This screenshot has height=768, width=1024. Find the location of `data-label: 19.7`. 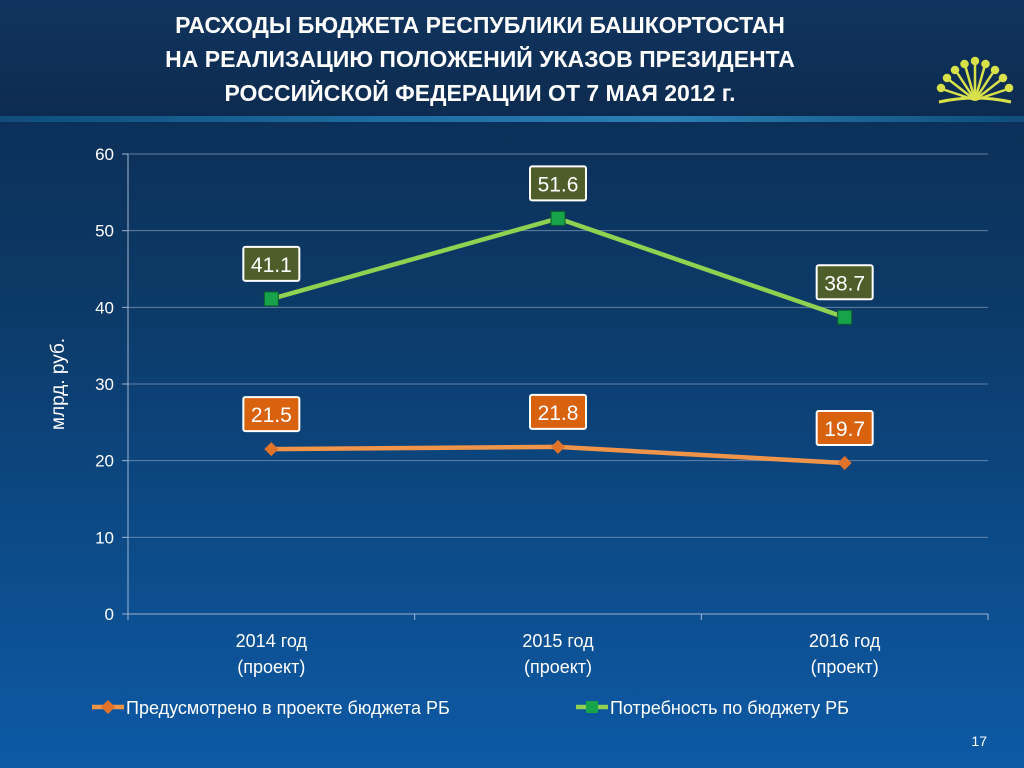

data-label: 19.7 is located at coordinates (844, 429).